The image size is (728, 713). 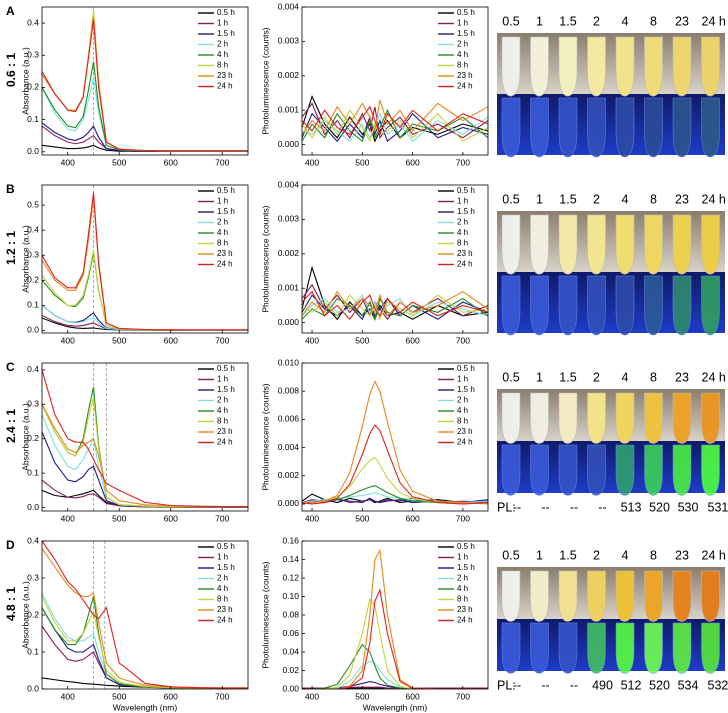 I want to click on x-tick-label: 700, so click(x=463, y=162).